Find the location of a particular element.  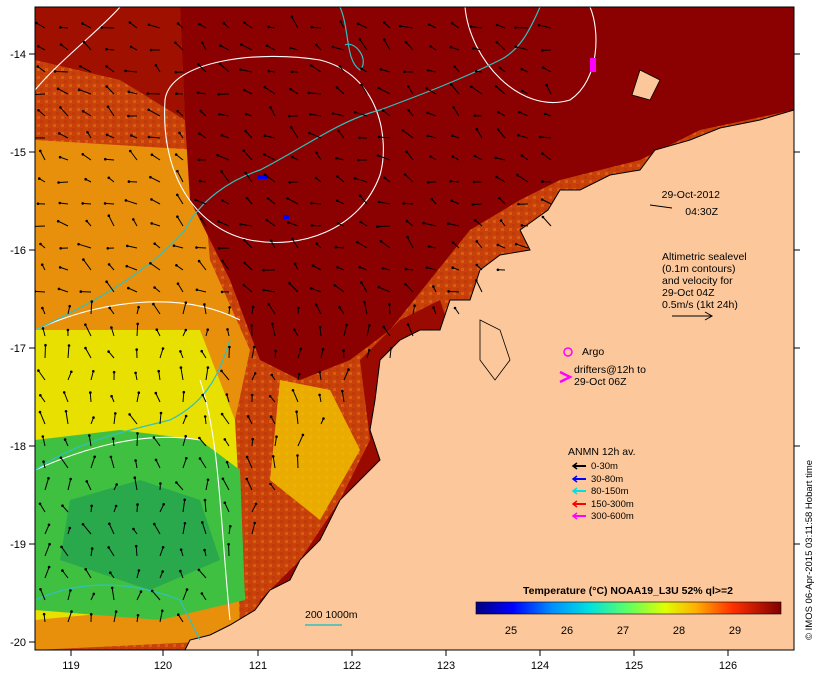

lon-tick-label: 120 is located at coordinates (163, 666).